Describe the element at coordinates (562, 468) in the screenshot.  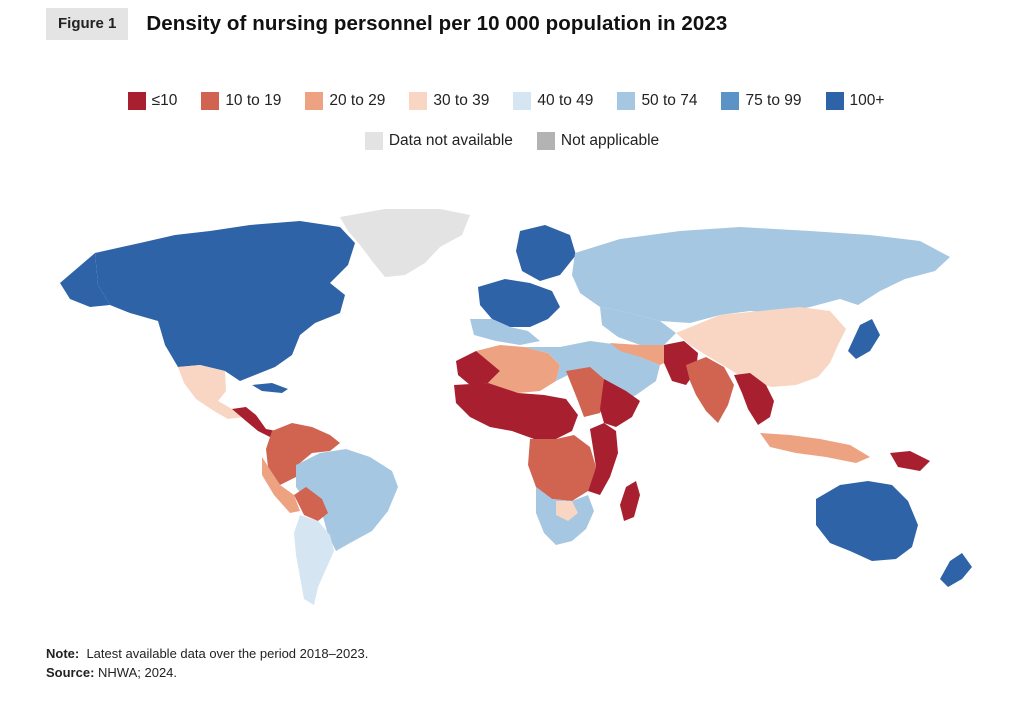
I see `region-central-africa` at that location.